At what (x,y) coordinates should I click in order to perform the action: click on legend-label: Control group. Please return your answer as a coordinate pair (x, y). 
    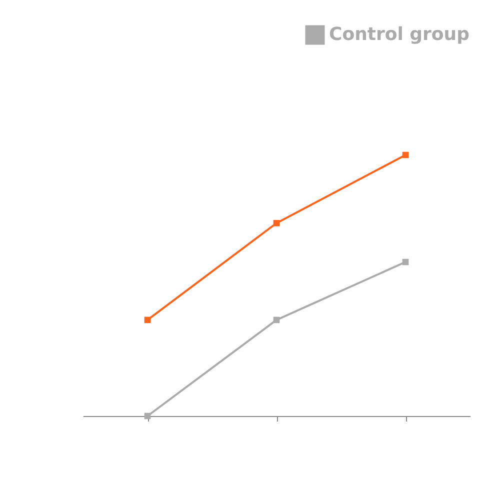
    Looking at the image, I should click on (399, 34).